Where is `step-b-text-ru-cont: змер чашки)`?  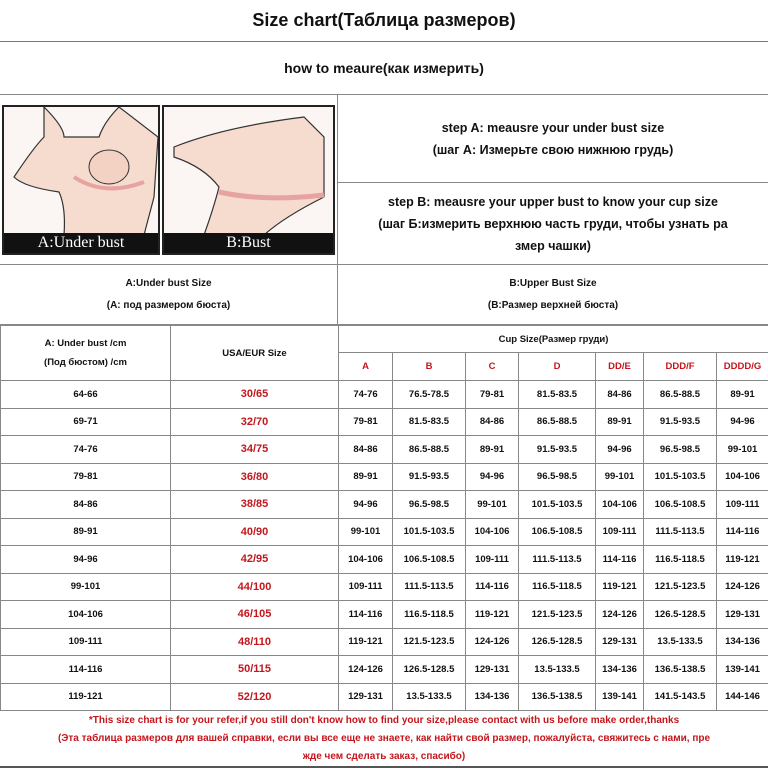 step-b-text-ru-cont: змер чашки) is located at coordinates (553, 245).